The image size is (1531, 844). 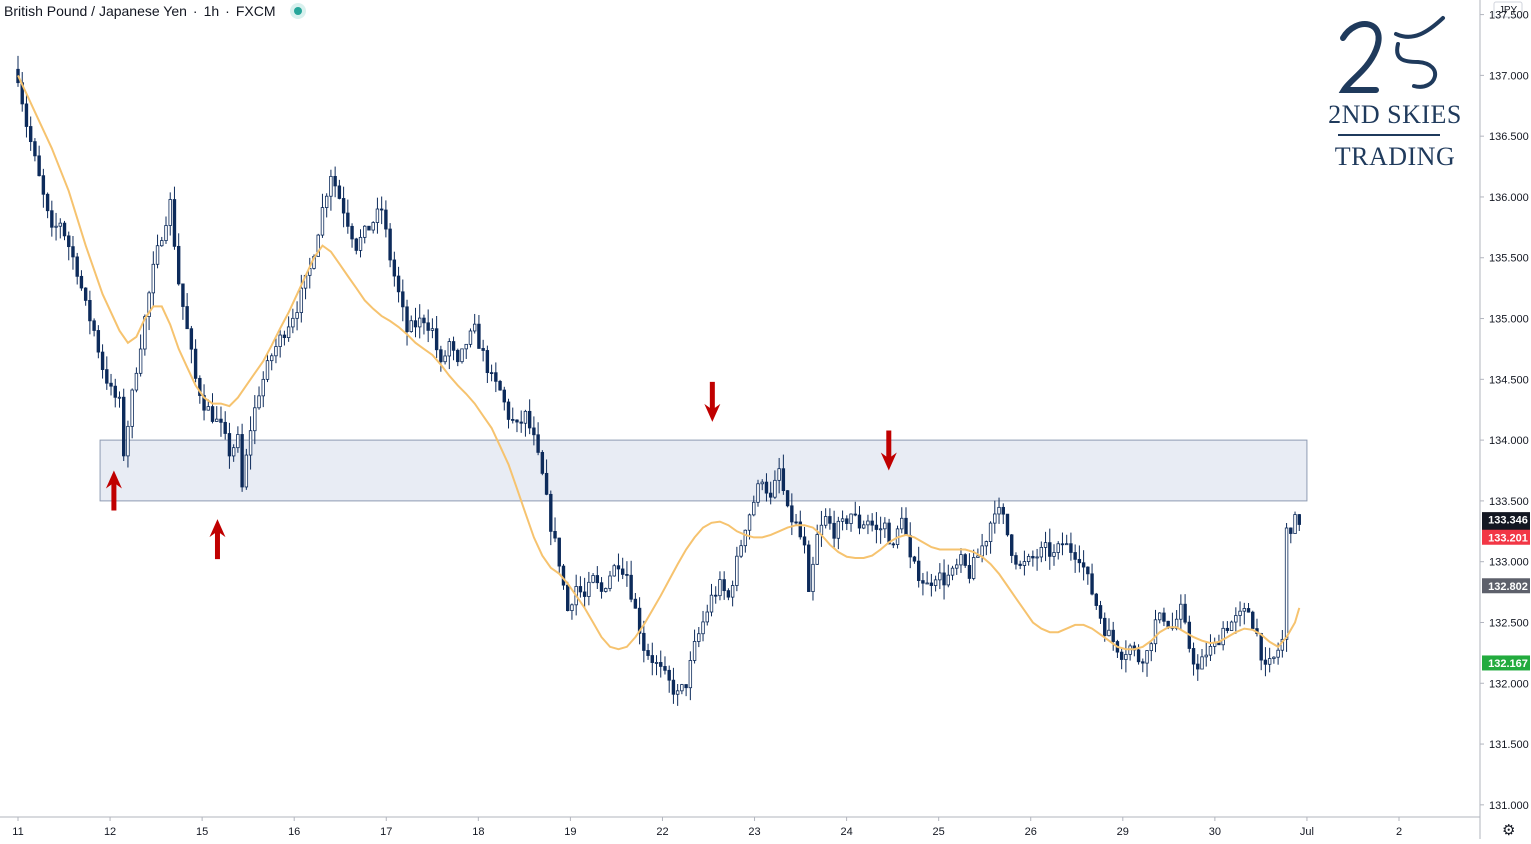 I want to click on x-tick-label: 2, so click(x=1399, y=832).